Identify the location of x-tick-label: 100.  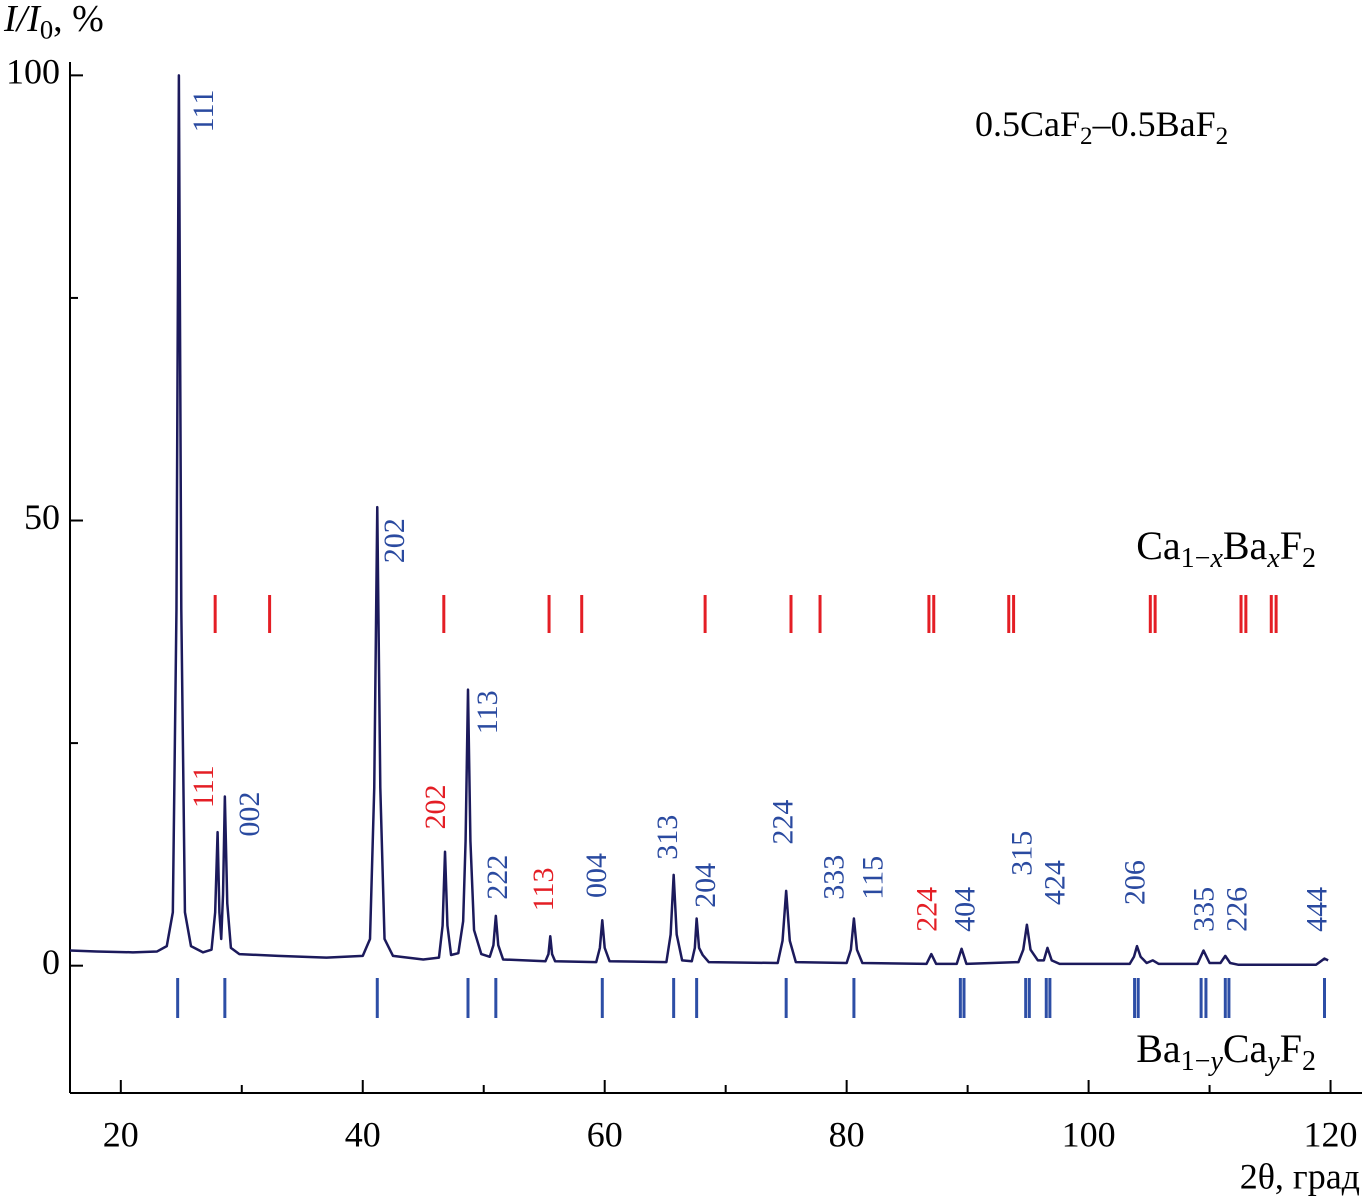
(1089, 1134).